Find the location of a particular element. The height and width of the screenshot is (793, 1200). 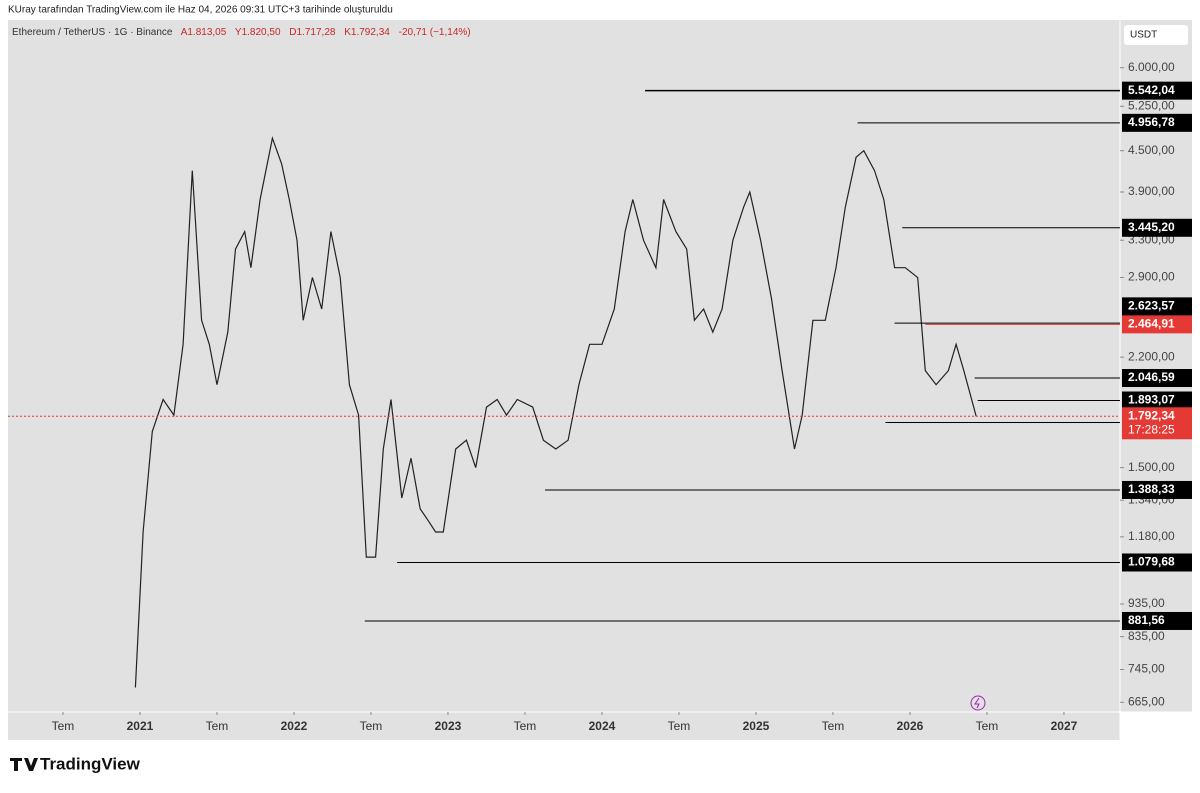

level-label: 3.445,20 is located at coordinates (1151, 227).